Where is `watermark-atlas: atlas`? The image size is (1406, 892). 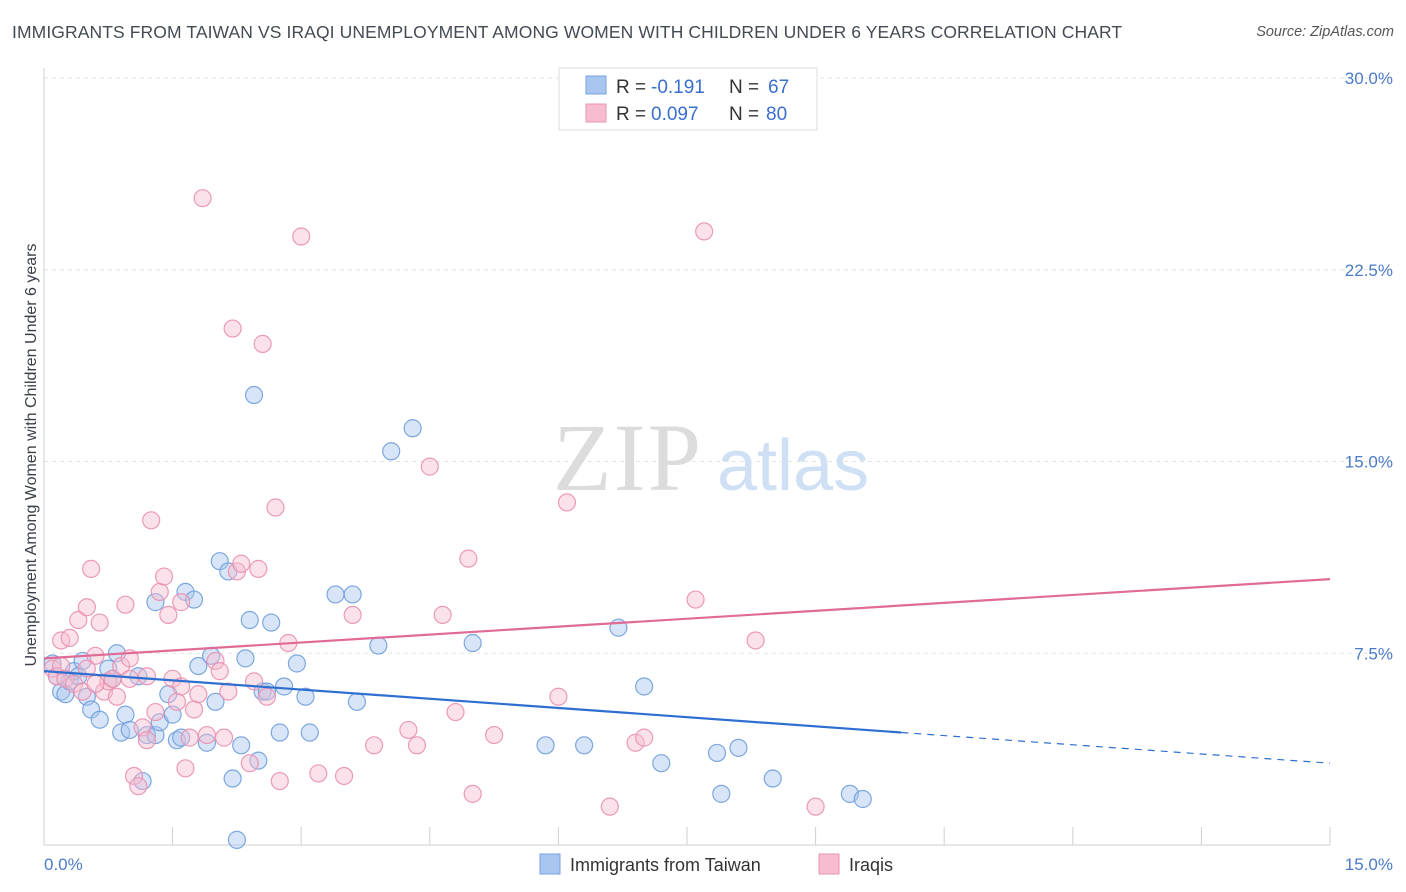
watermark-atlas: atlas is located at coordinates (793, 466).